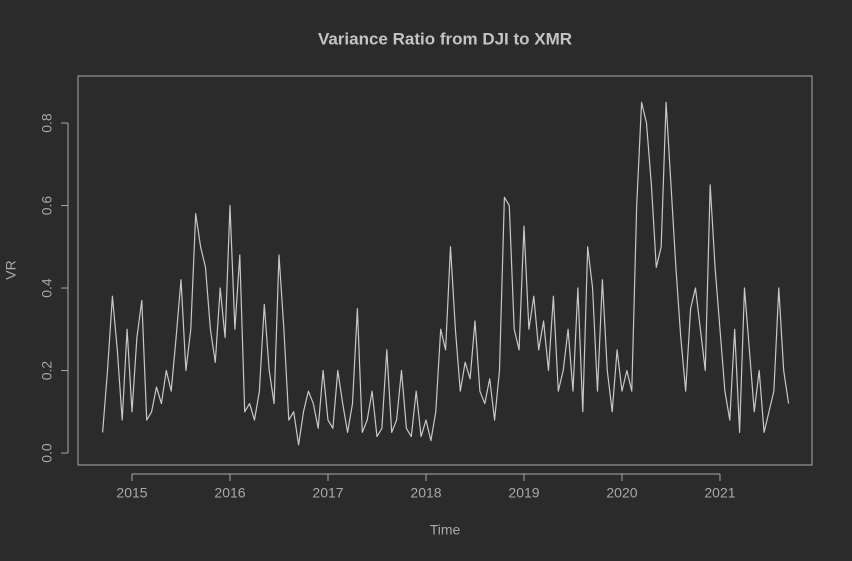 This screenshot has width=852, height=561. Describe the element at coordinates (621, 493) in the screenshot. I see `x-tick-label: 2020` at that location.